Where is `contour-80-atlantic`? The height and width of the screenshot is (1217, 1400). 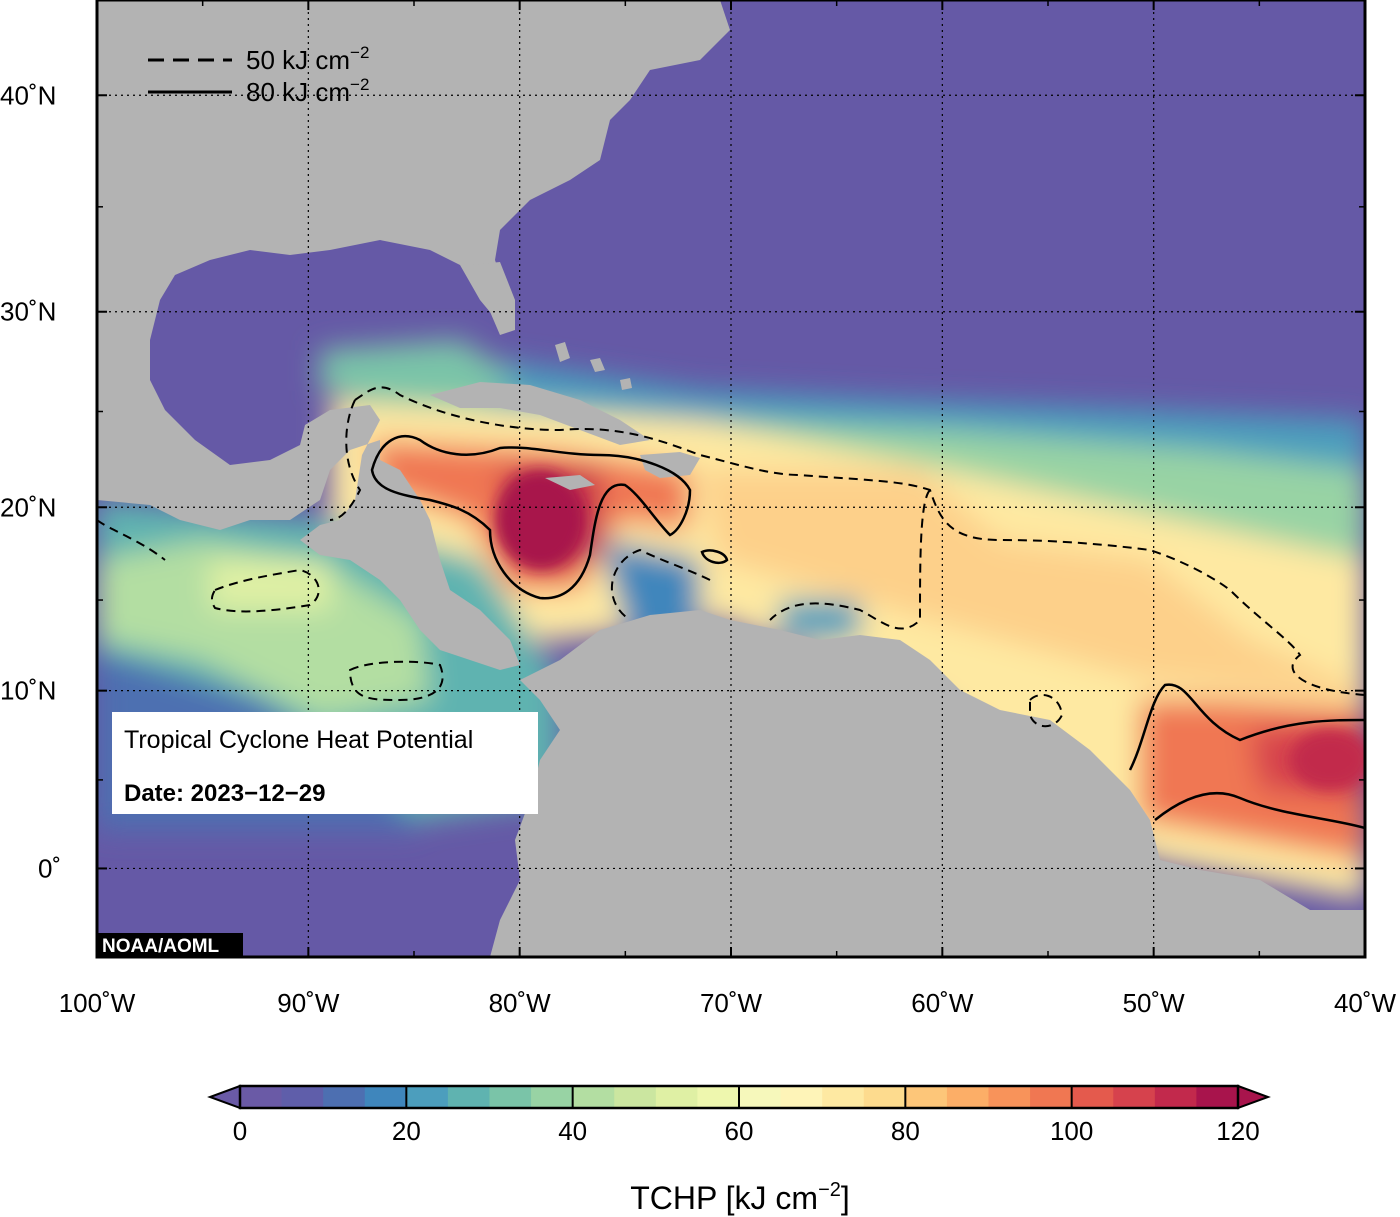 contour-80-atlantic is located at coordinates (1246, 756).